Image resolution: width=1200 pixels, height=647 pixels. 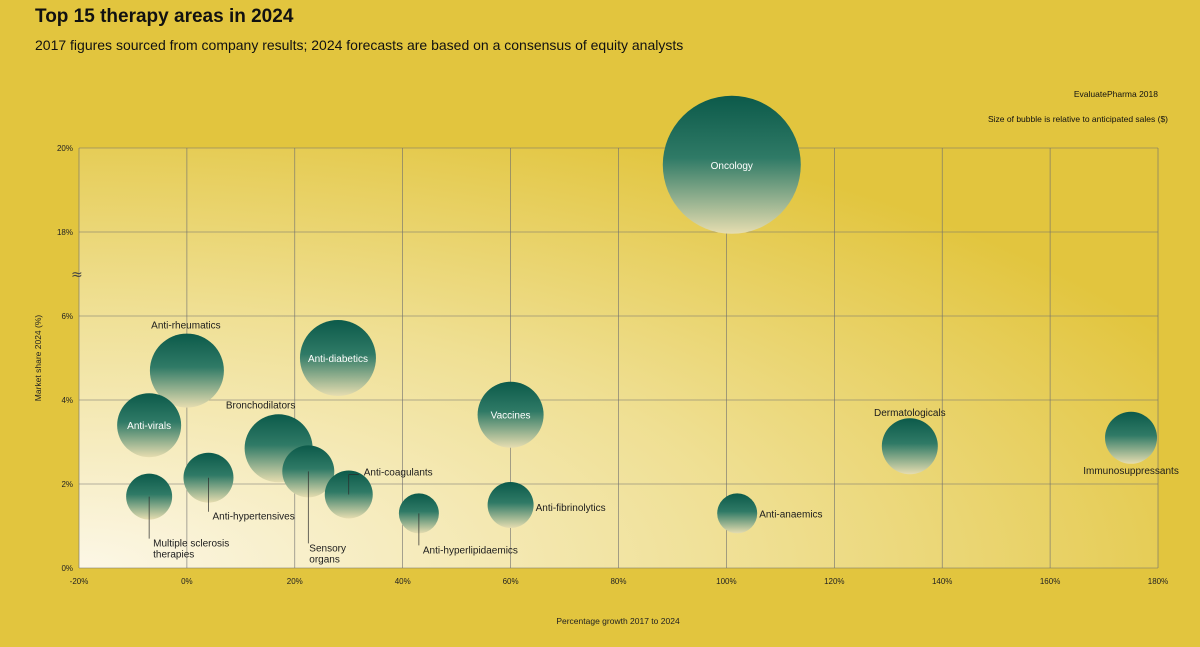 I want to click on bubble-label: Dermatologicals, so click(x=910, y=413).